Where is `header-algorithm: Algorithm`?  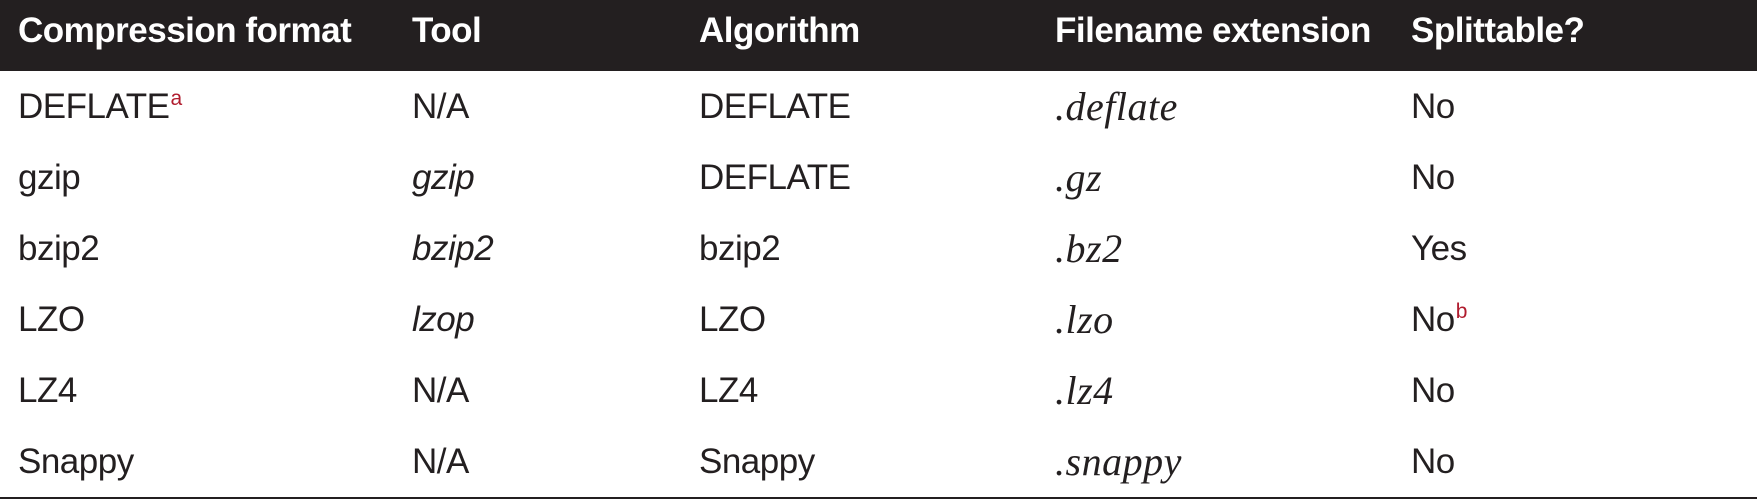 header-algorithm: Algorithm is located at coordinates (779, 30).